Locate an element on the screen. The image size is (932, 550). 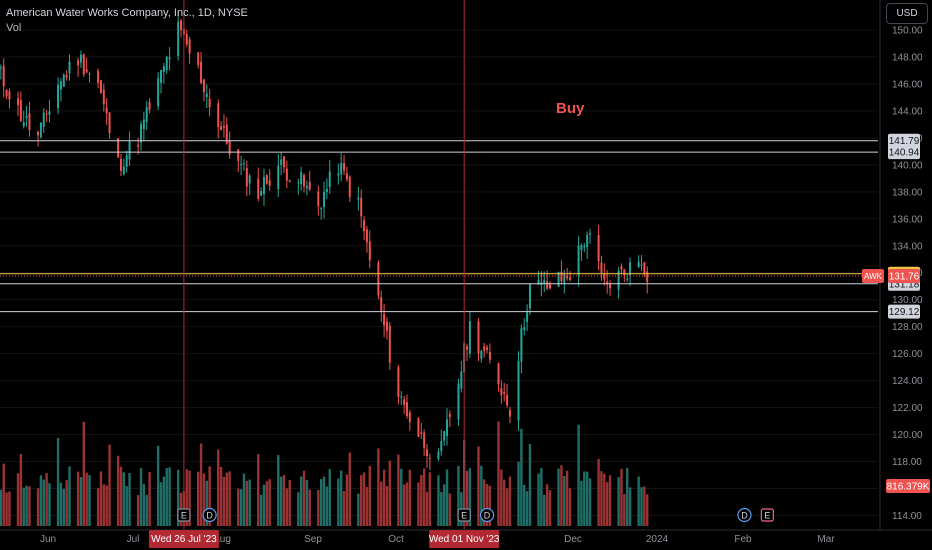
symbol-badge: AWK is located at coordinates (873, 276).